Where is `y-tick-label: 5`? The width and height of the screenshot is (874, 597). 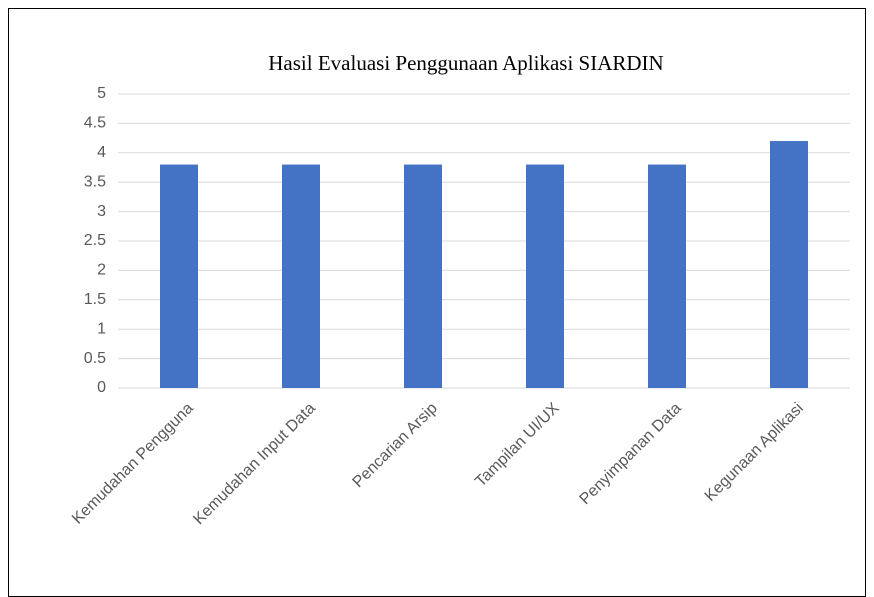
y-tick-label: 5 is located at coordinates (101, 93).